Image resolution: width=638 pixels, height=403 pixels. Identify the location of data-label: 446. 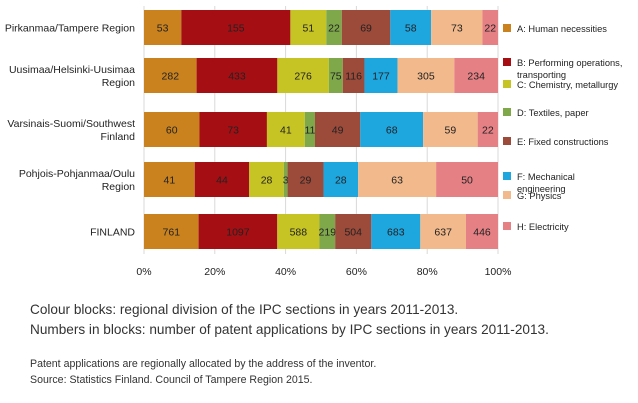
(482, 233).